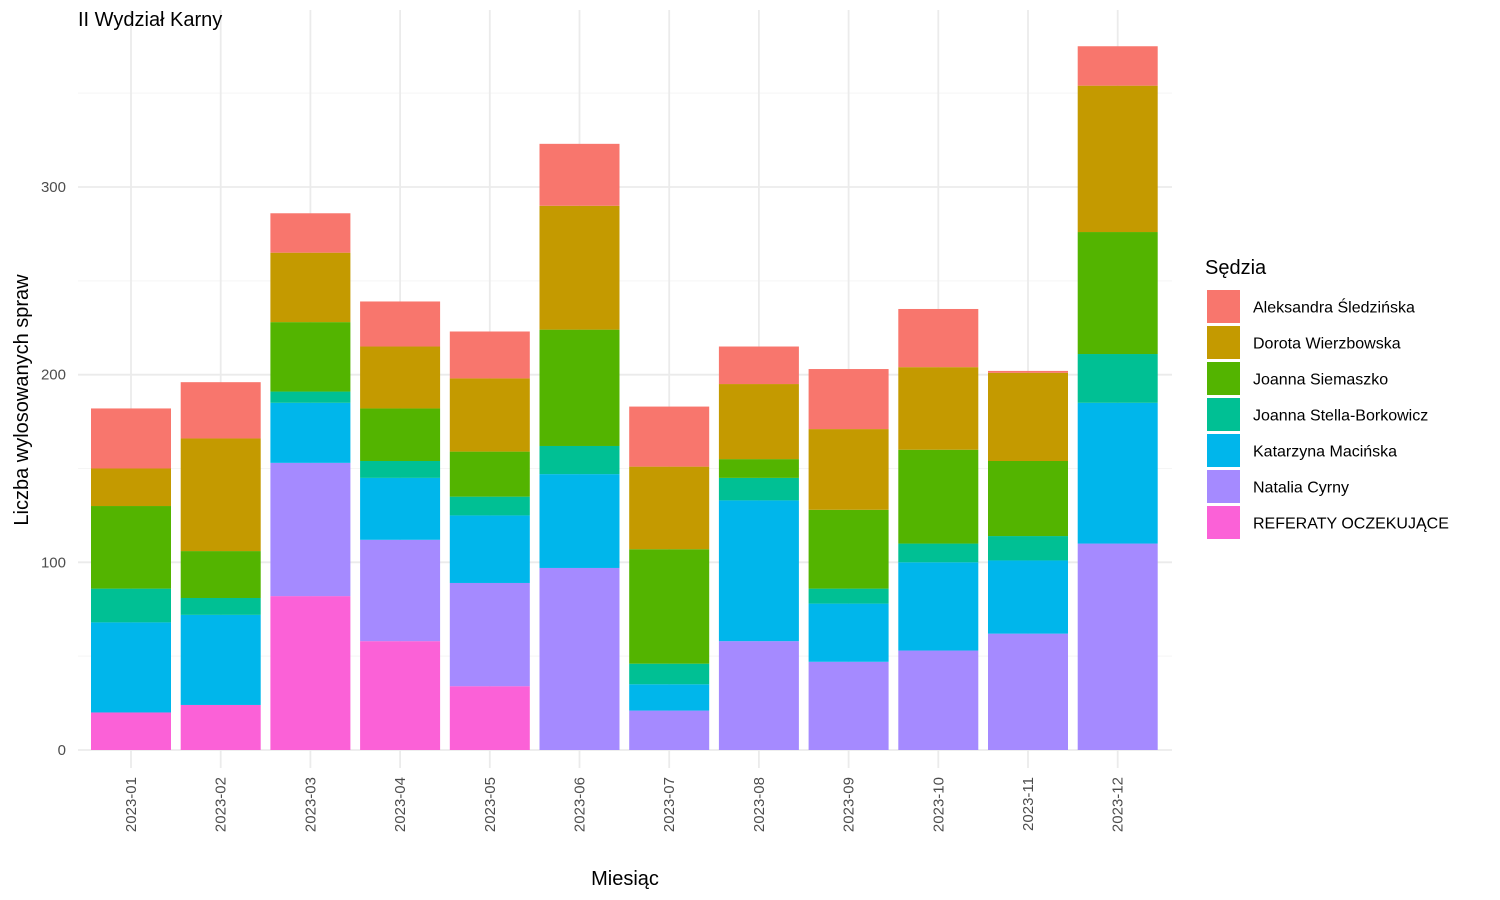  Describe the element at coordinates (53, 562) in the screenshot. I see `y-tick-label: 100` at that location.